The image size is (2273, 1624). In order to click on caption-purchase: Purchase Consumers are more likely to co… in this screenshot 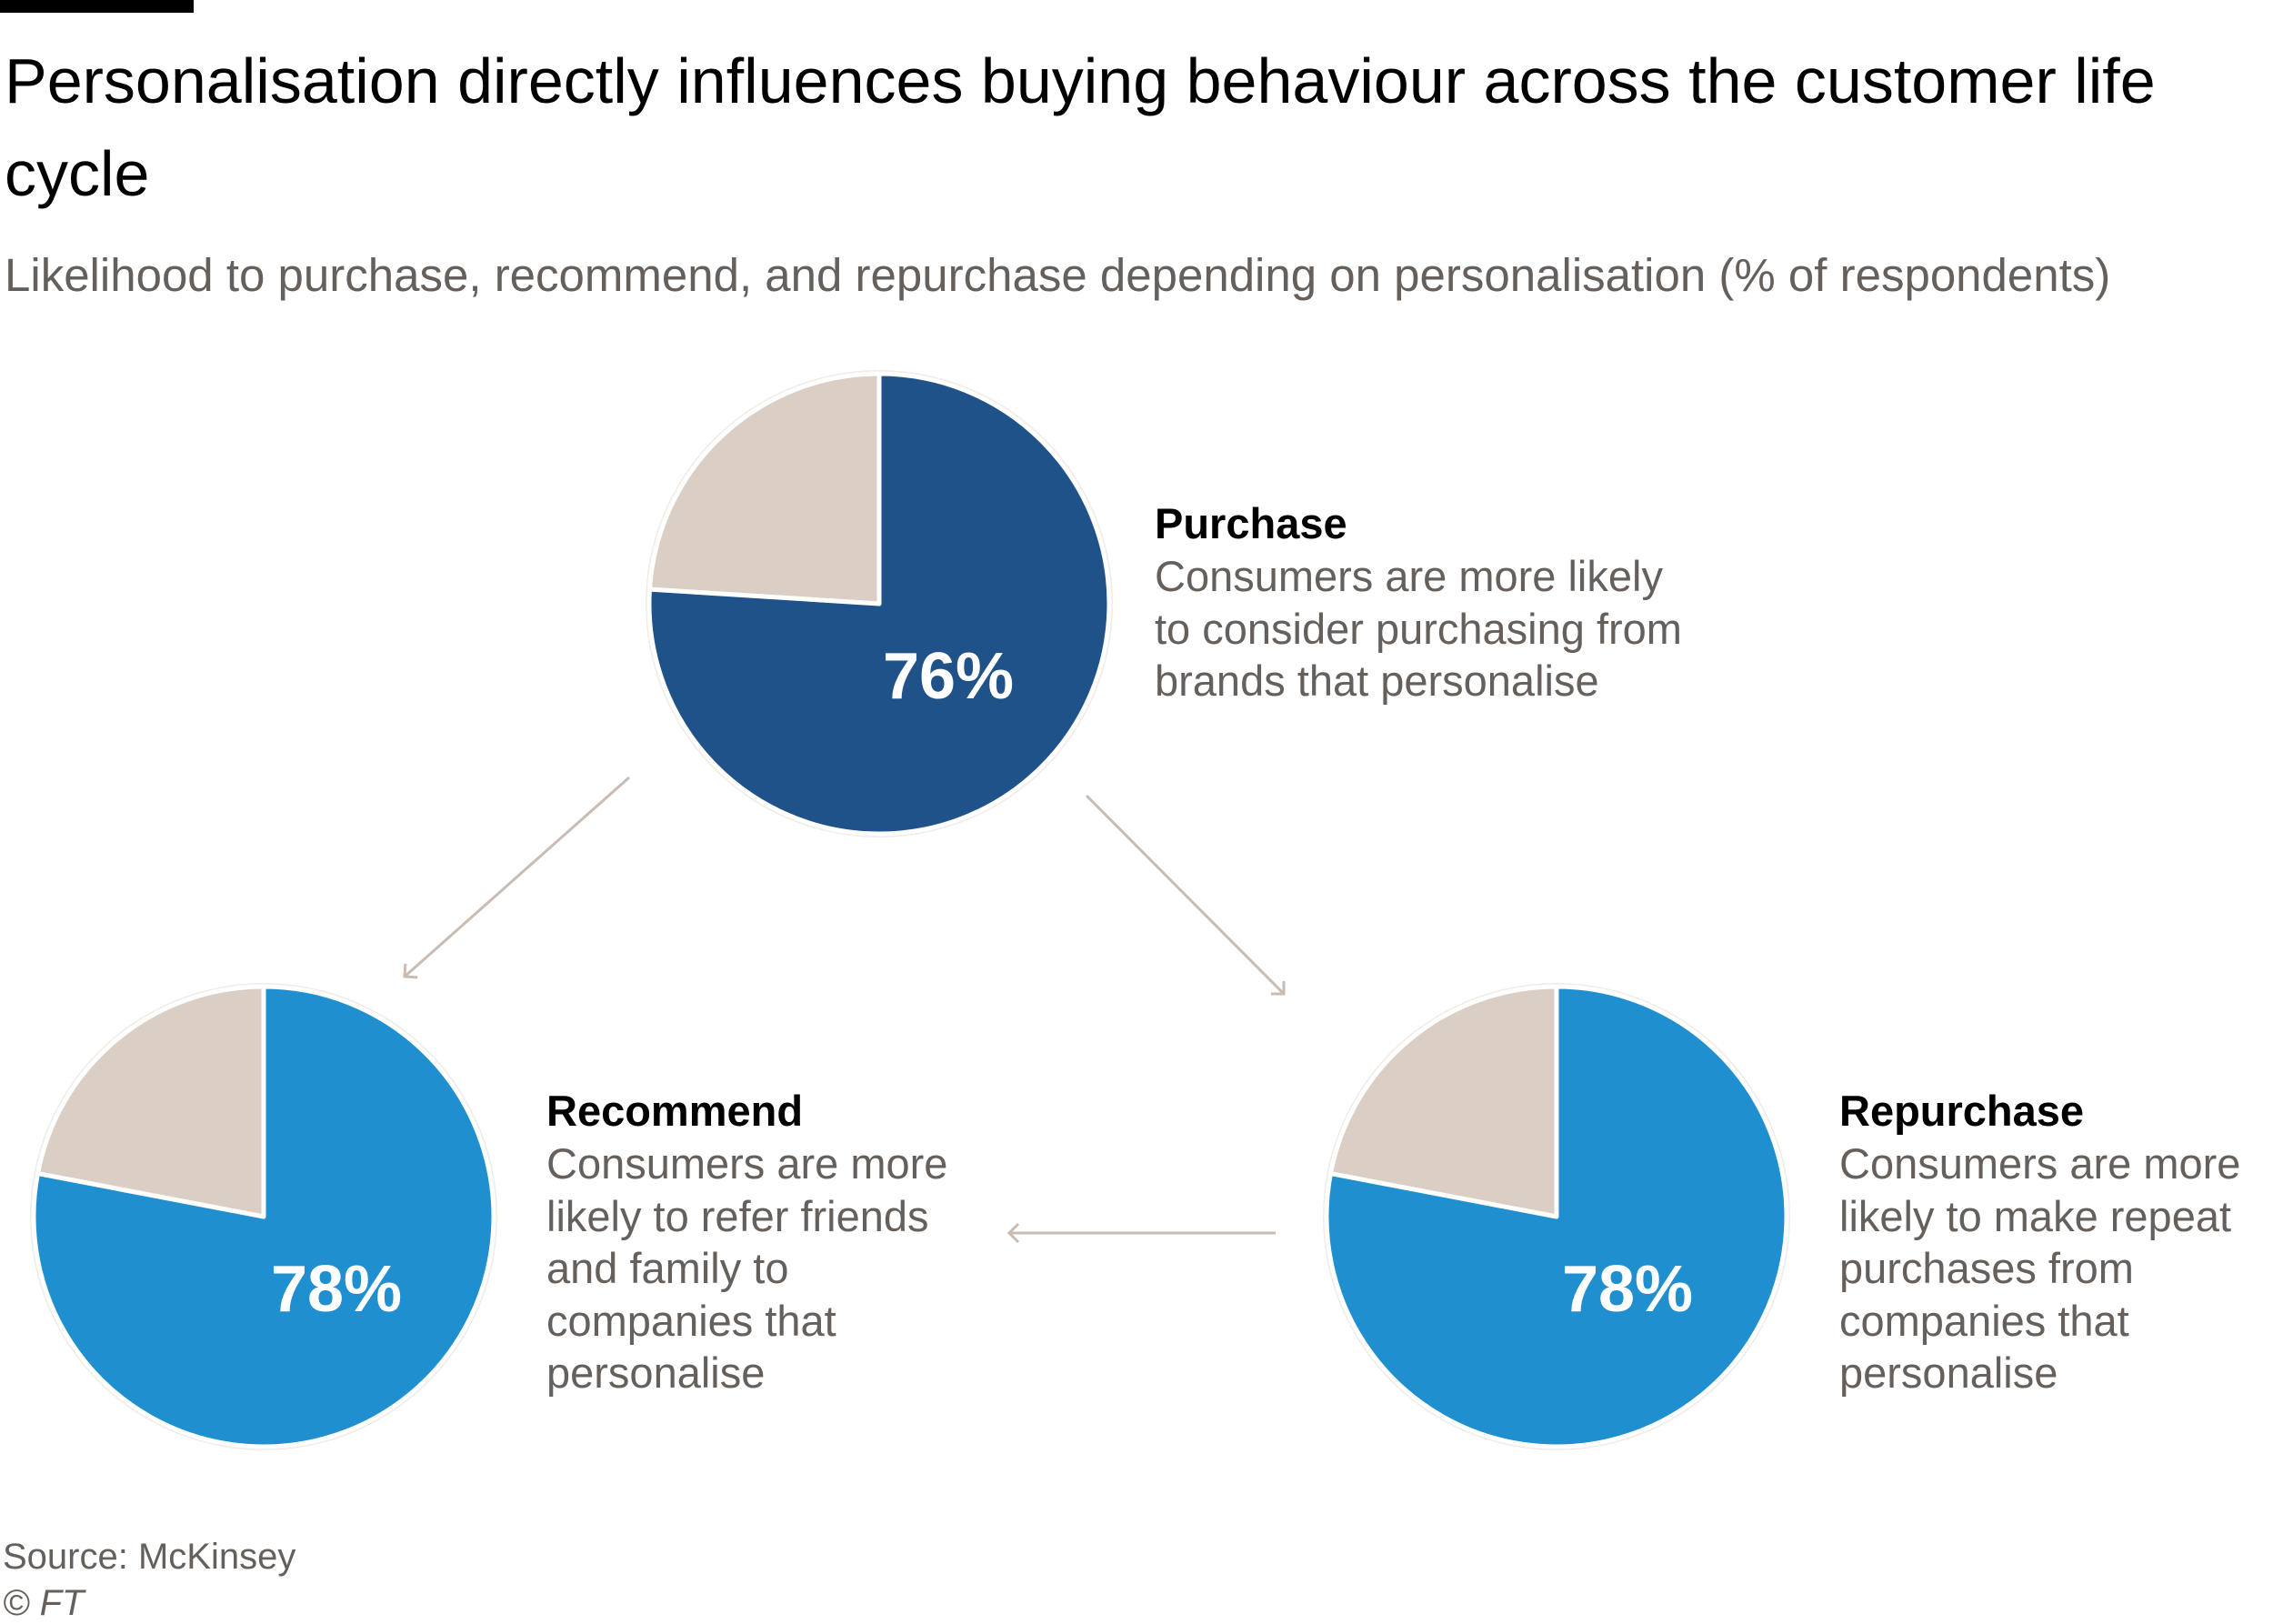, I will do `click(1482, 602)`.